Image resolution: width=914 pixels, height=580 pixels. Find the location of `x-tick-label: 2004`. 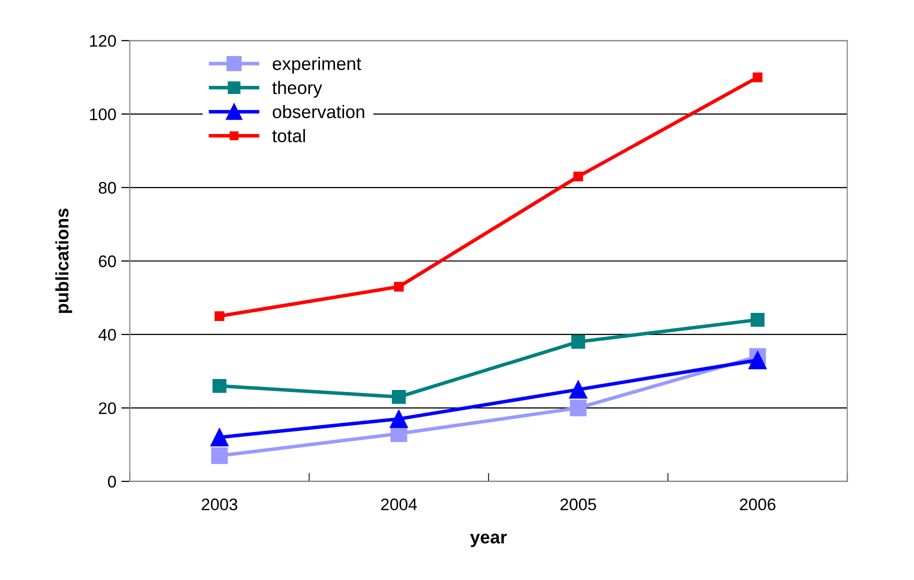

x-tick-label: 2004 is located at coordinates (399, 504).